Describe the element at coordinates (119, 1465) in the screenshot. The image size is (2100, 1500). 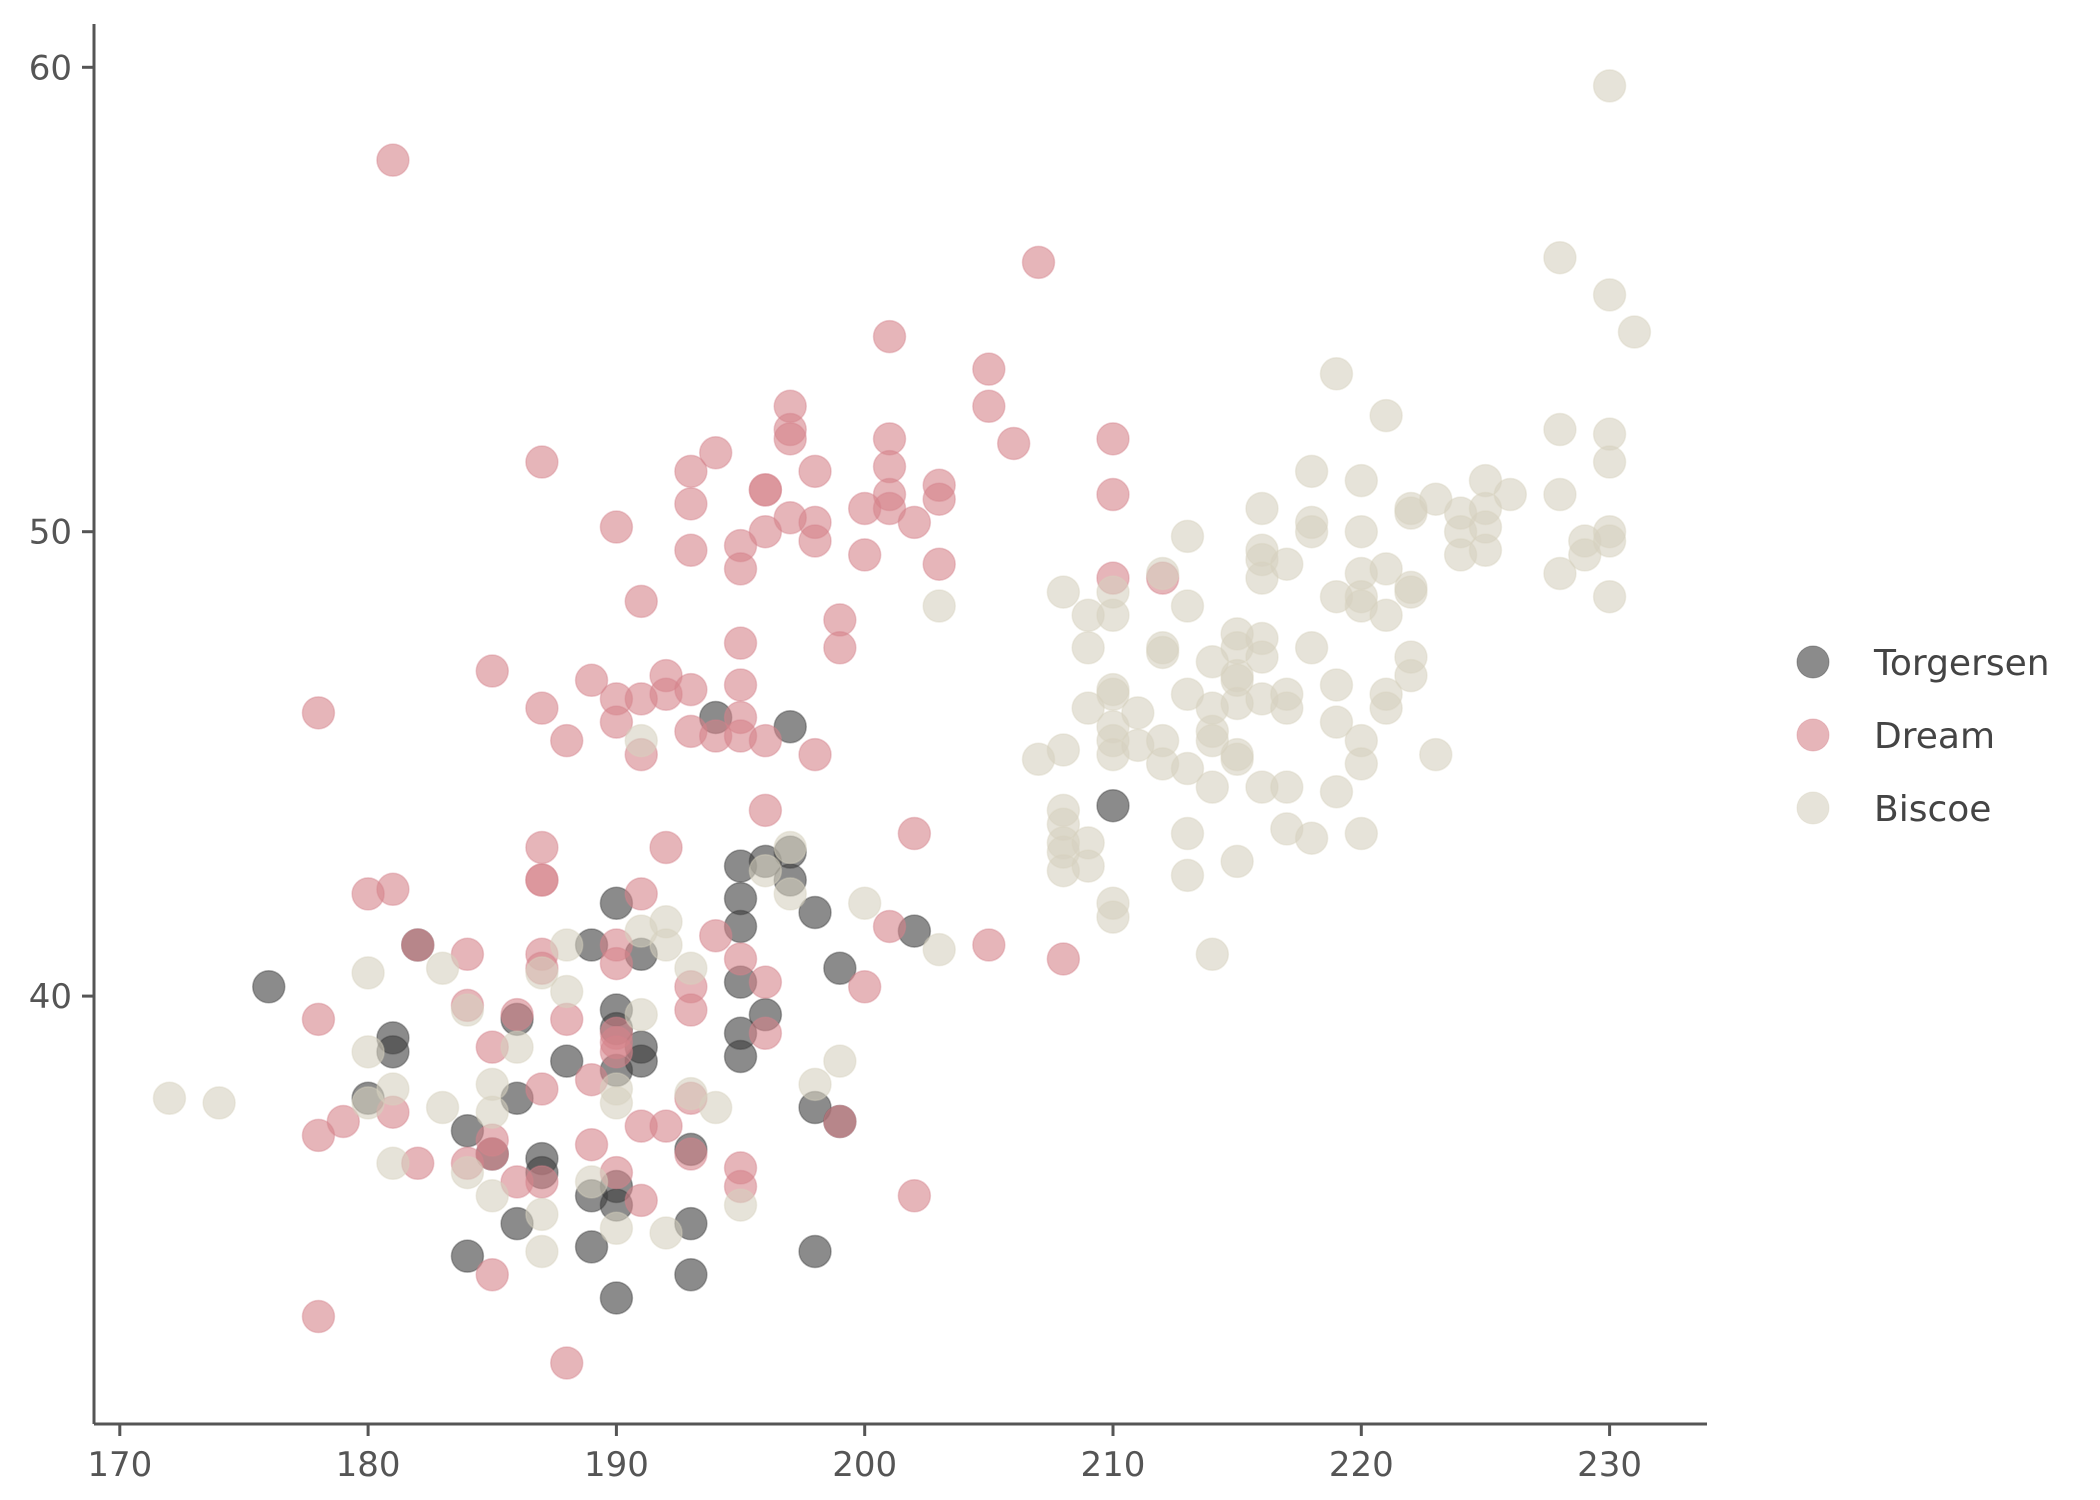
I see `x-tick-label: 170` at that location.